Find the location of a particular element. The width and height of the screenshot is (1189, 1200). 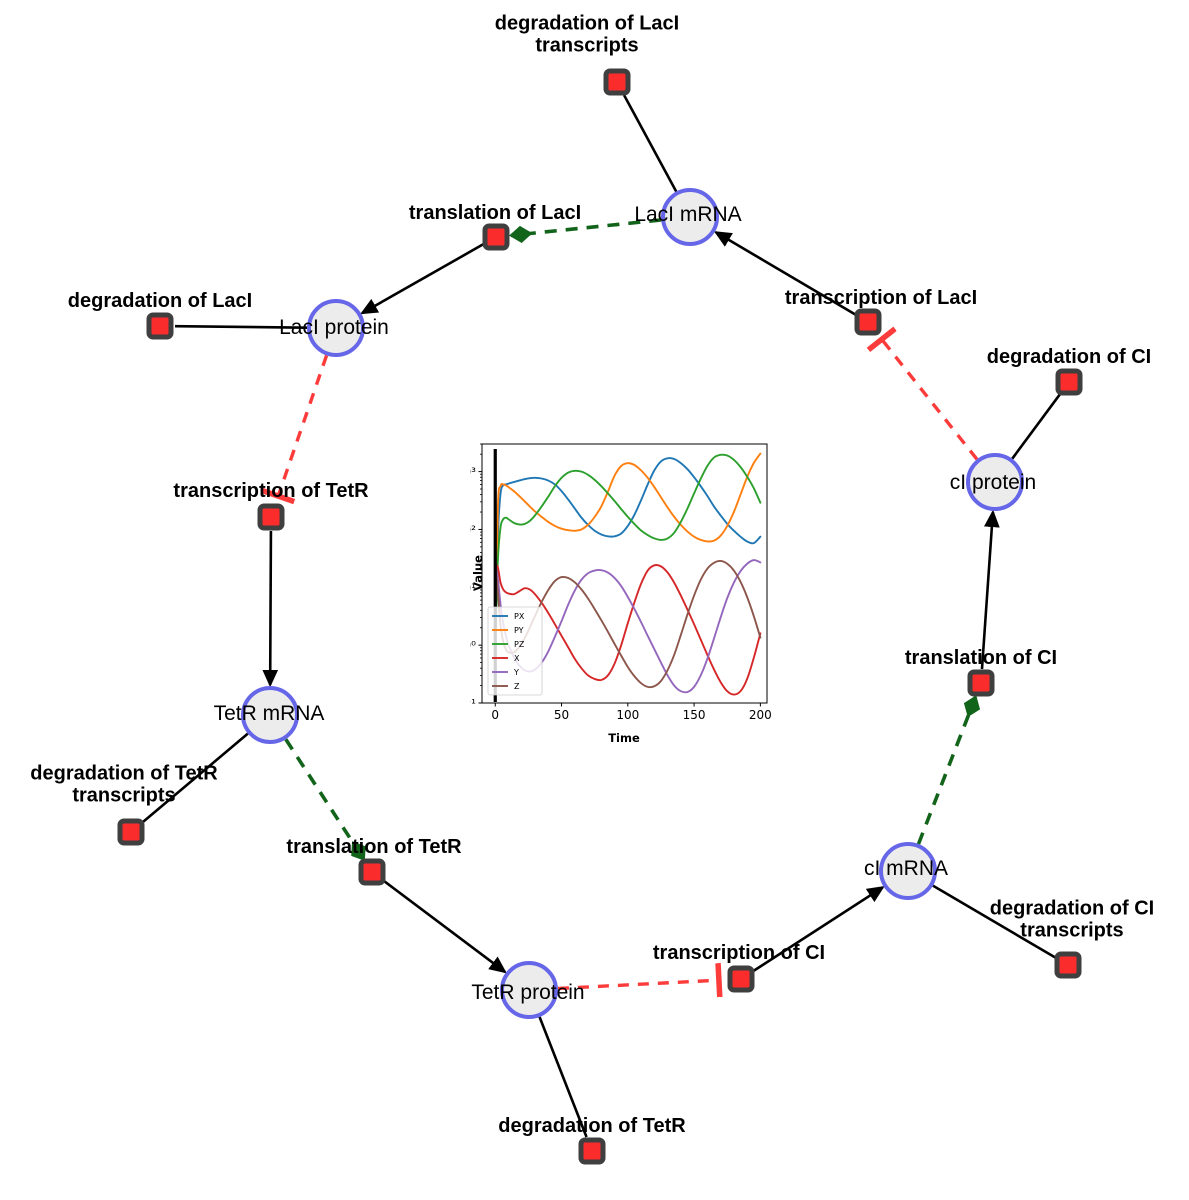

chart-legend: PX PY PZ XYZ is located at coordinates (515, 651).